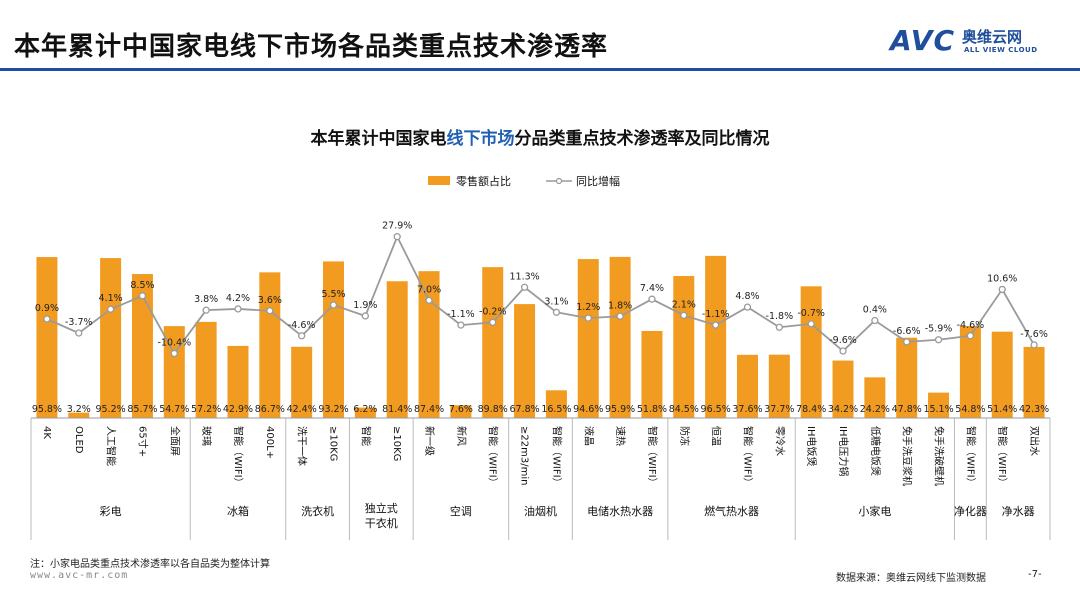  Describe the element at coordinates (684, 436) in the screenshot. I see `category-label-21: 防冻` at that location.